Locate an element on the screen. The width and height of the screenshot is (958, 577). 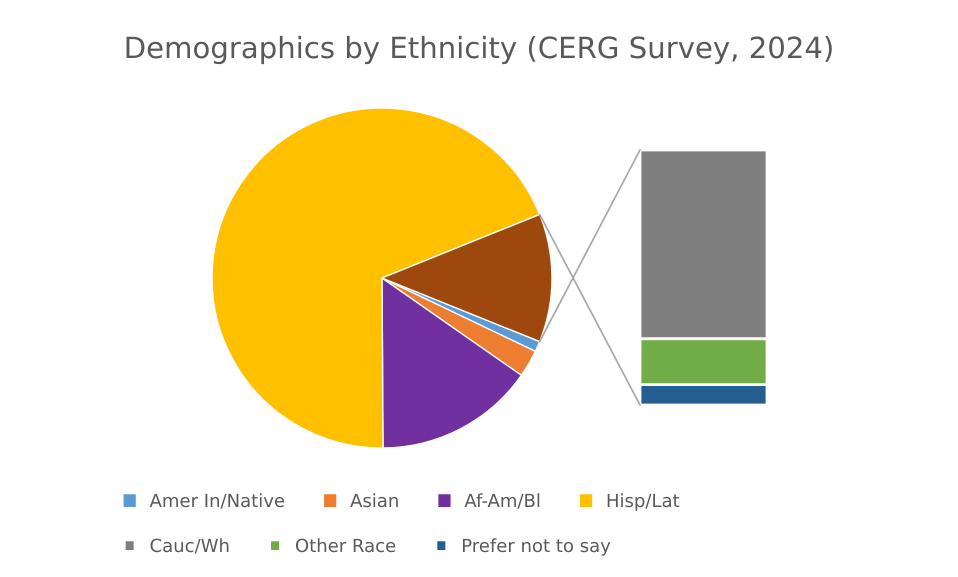
legend-label: Asian is located at coordinates (374, 500).